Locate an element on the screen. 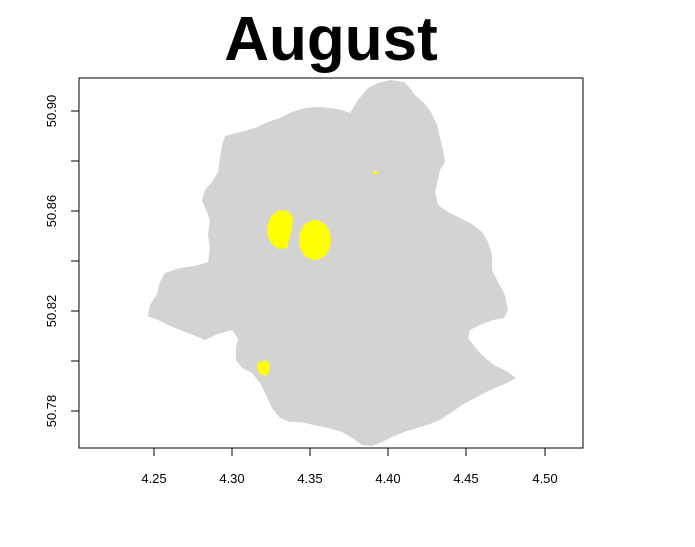 This screenshot has width=695, height=547. y-tick-label: 50.86 is located at coordinates (51, 211).